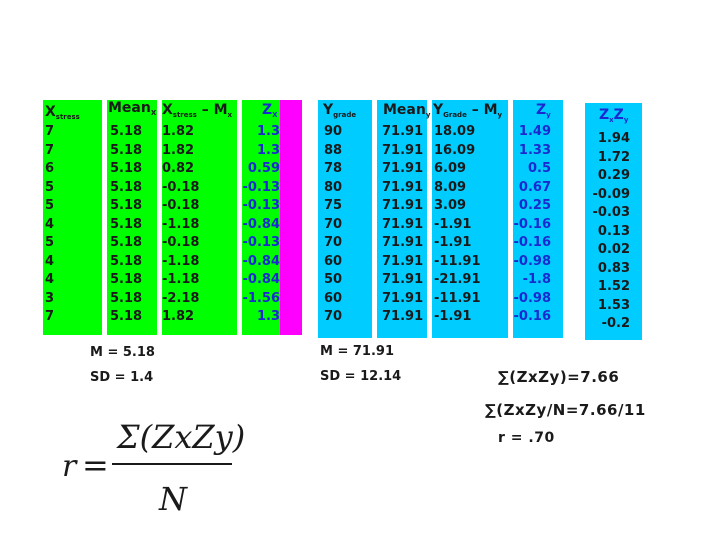  I want to click on y-table-background, so click(440, 219).